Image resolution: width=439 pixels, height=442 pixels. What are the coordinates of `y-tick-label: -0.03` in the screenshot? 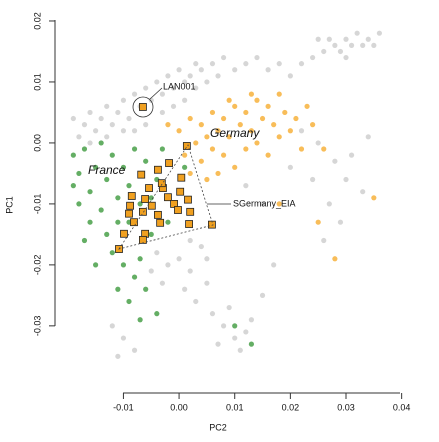 It's located at (37, 326).